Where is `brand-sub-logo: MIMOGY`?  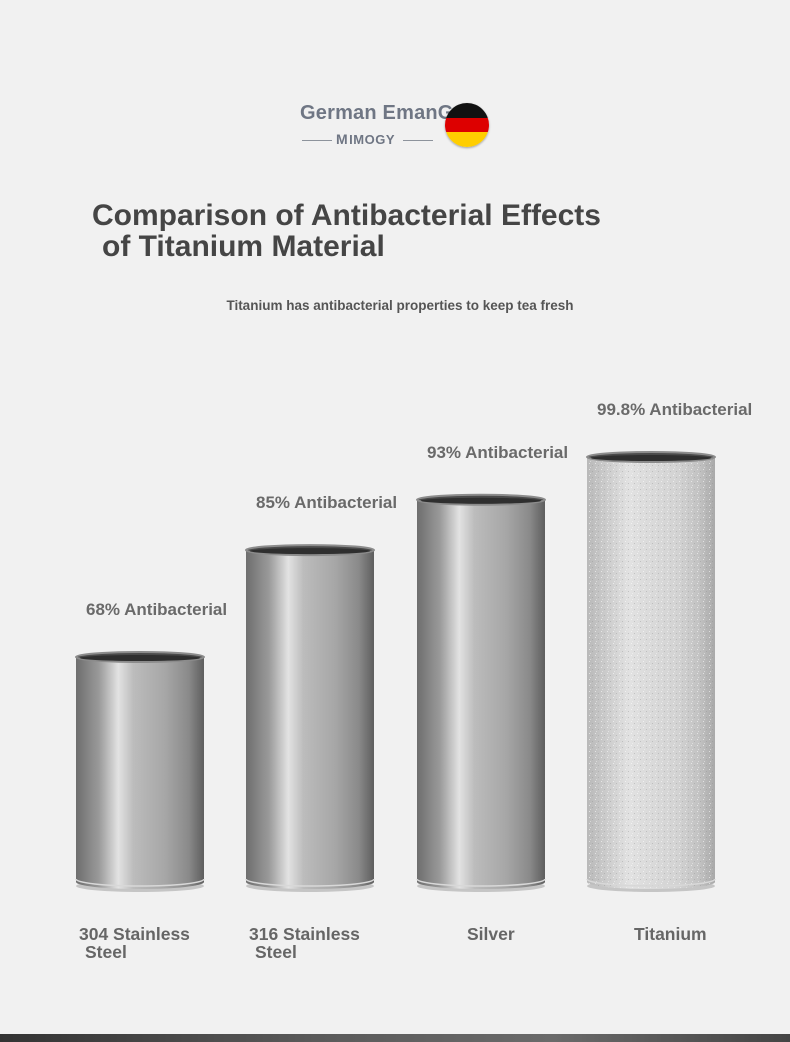
brand-sub-logo: MIMOGY is located at coordinates (365, 139).